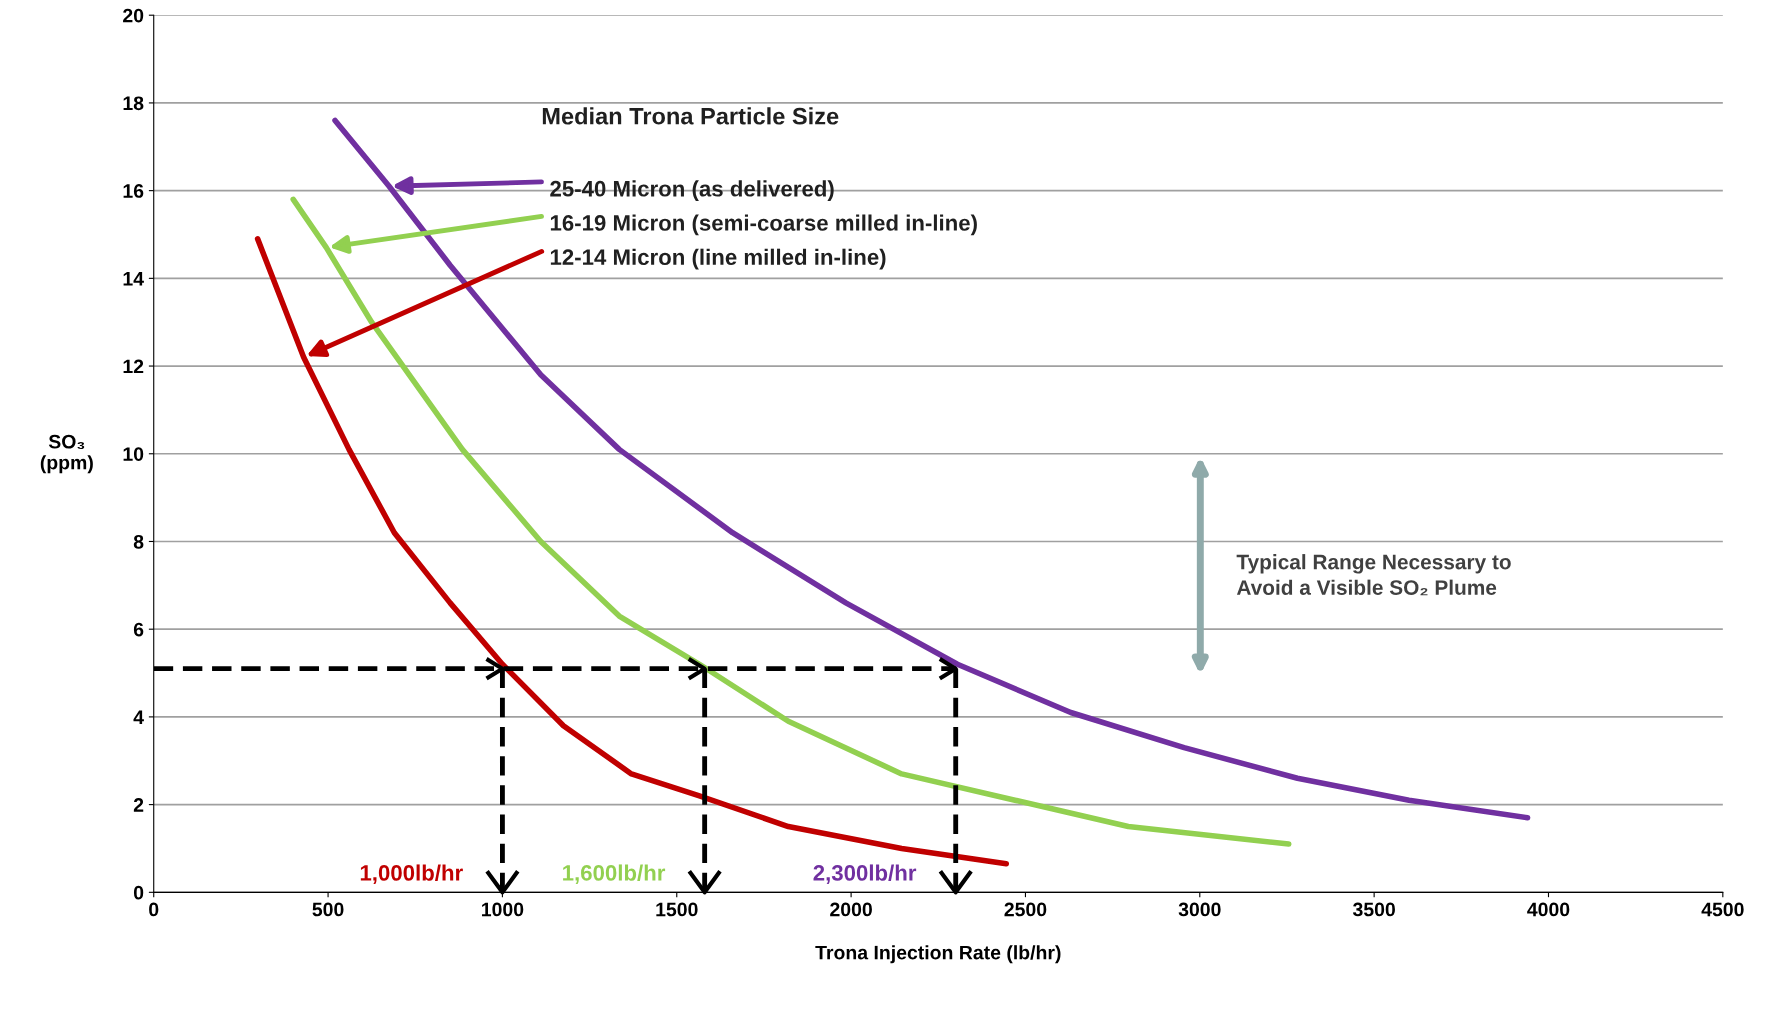  Describe the element at coordinates (851, 909) in the screenshot. I see `x-tick-label: 2000` at that location.